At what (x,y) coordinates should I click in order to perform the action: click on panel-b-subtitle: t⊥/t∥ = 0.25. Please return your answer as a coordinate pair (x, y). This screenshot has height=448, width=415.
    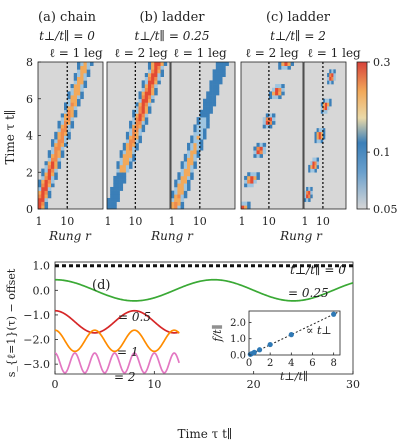
    Looking at the image, I should click on (172, 36).